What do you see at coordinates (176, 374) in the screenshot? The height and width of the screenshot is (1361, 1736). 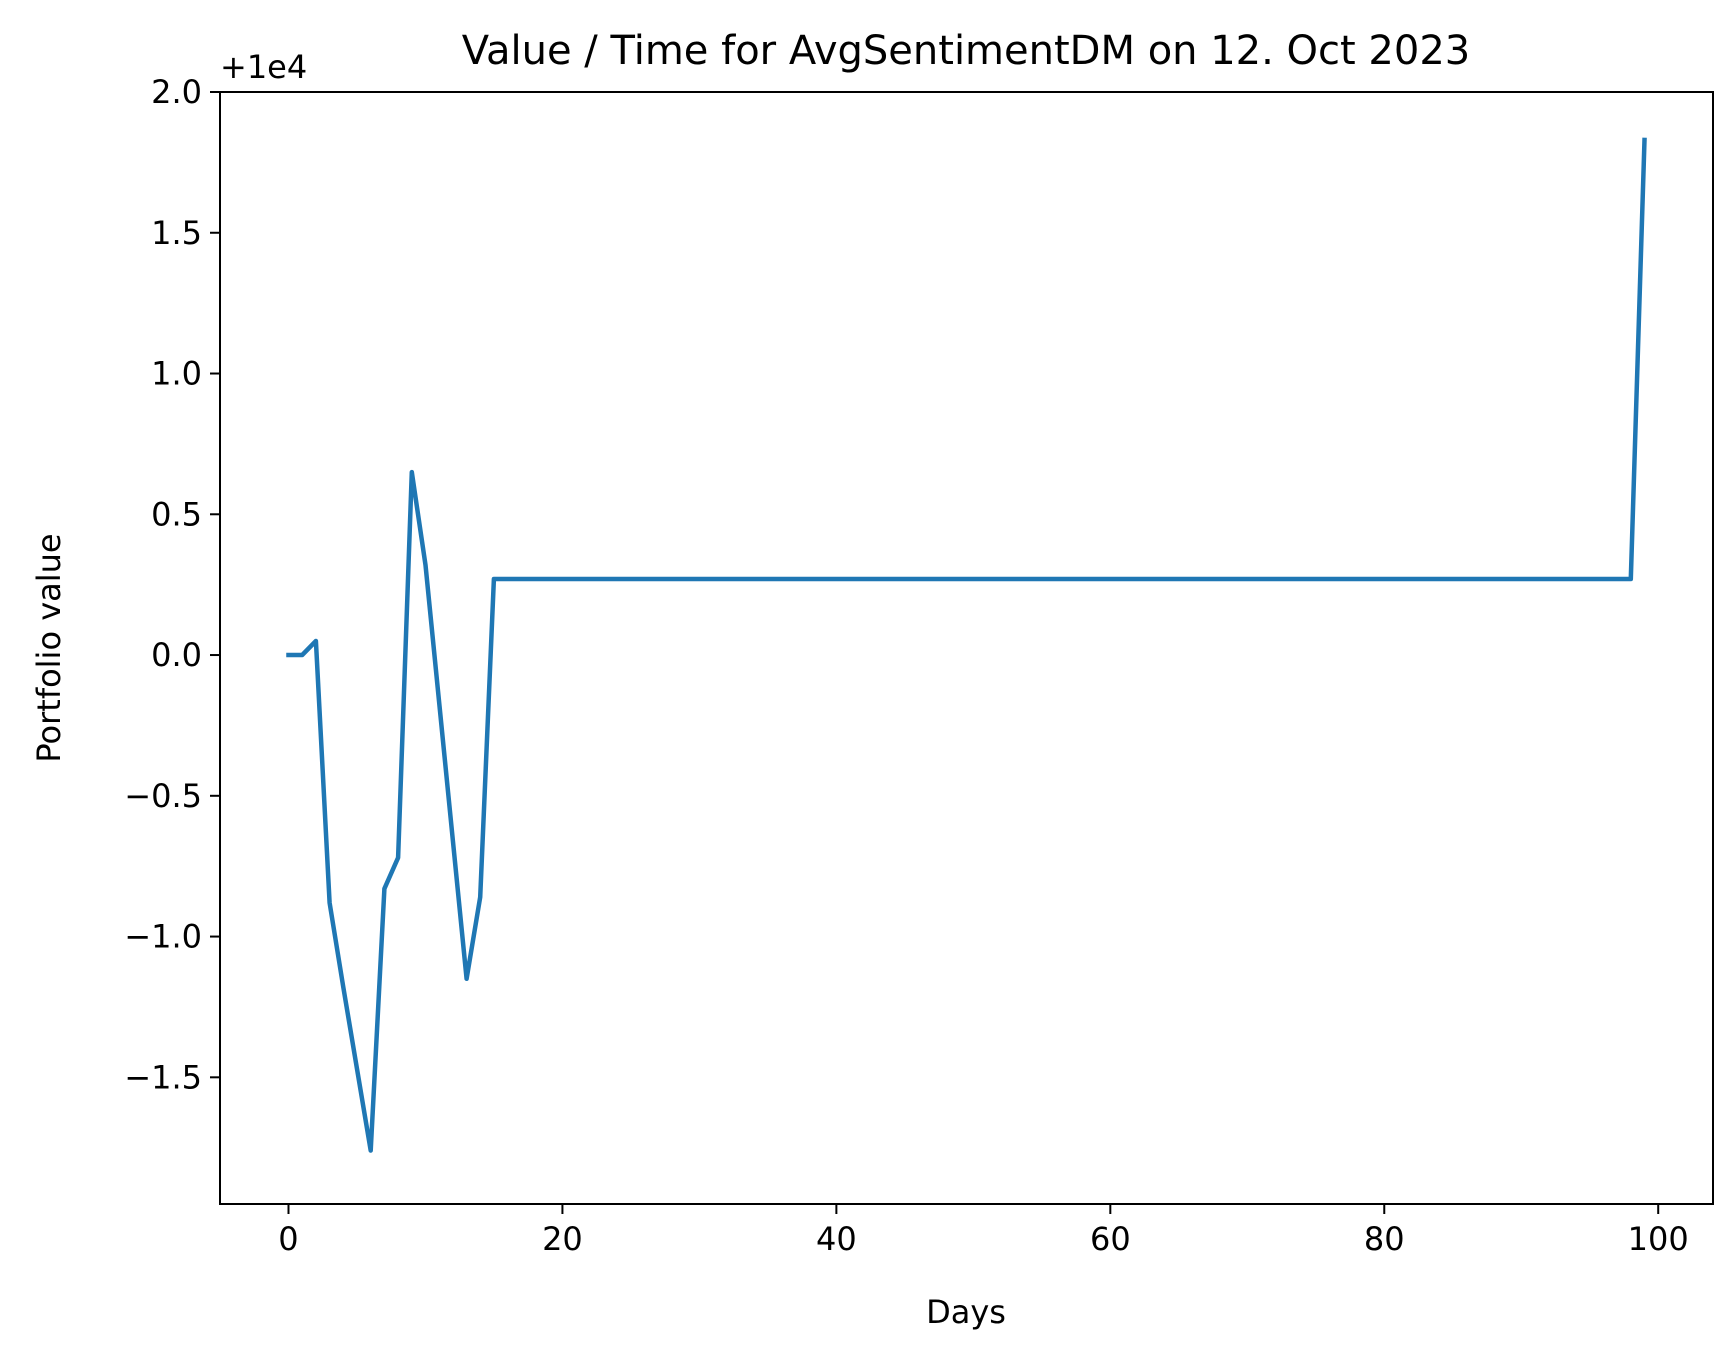 I see `y-tick-label: 1.0` at bounding box center [176, 374].